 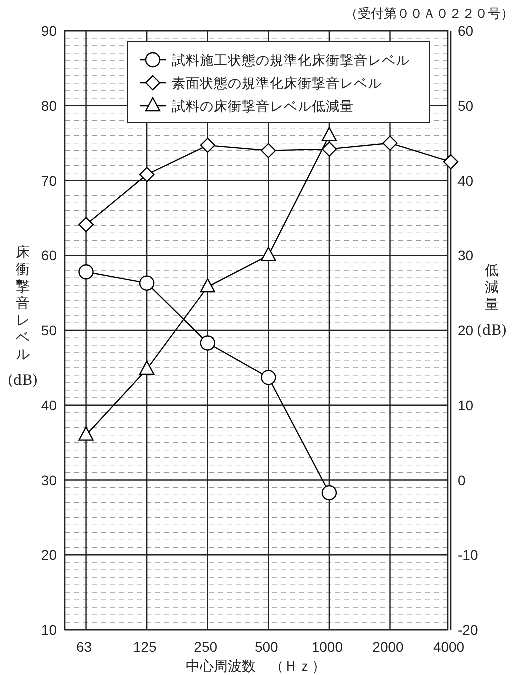 I want to click on x-tick-label: 1000, so click(x=328, y=647).